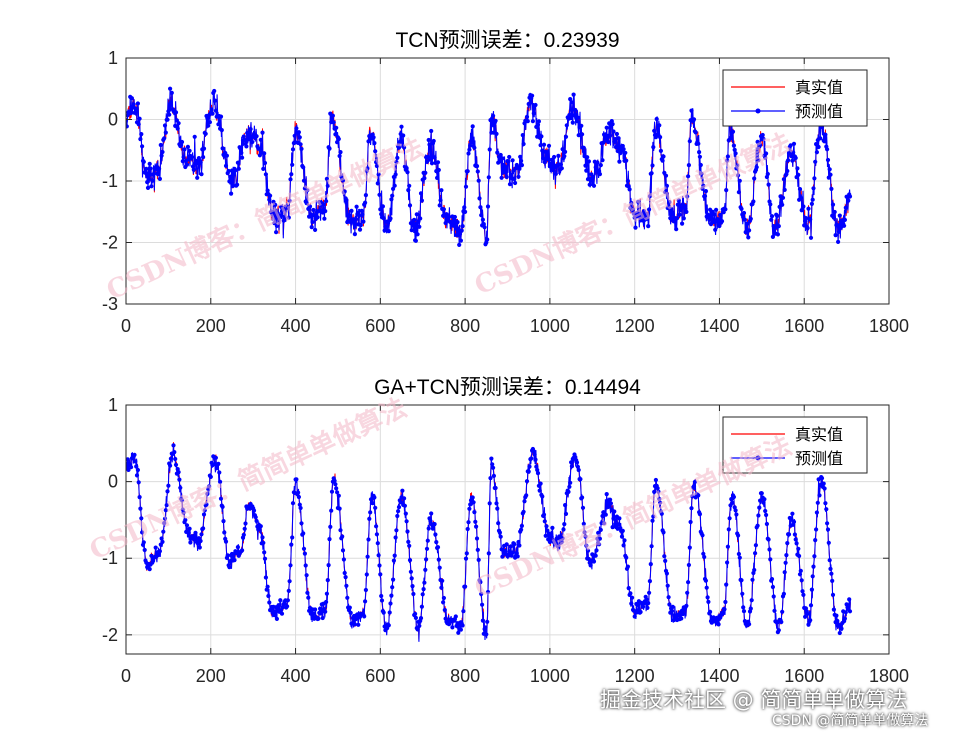  What do you see at coordinates (550, 676) in the screenshot?
I see `x-tick-label: 1000` at bounding box center [550, 676].